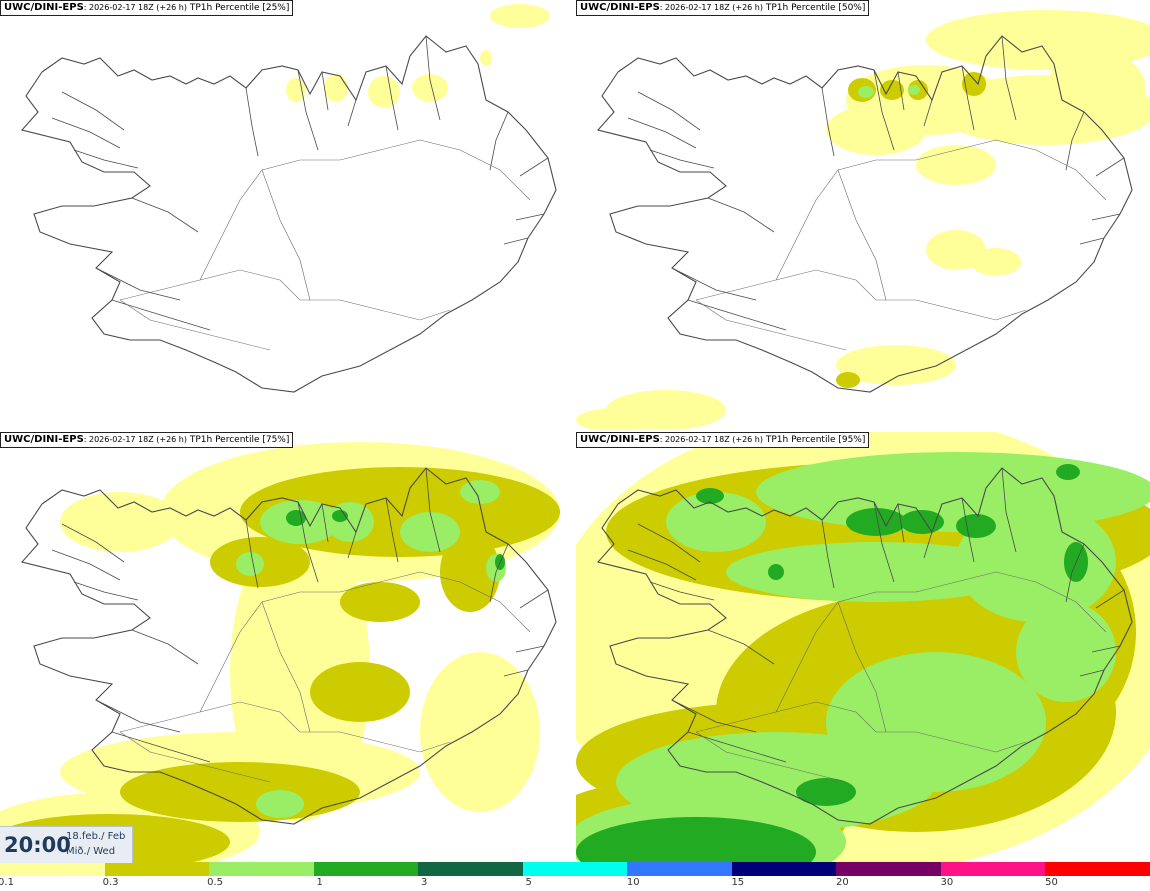 The height and width of the screenshot is (891, 1150). What do you see at coordinates (91, 851) in the screenshot?
I see `valid-date-line-2: Mið./ Wed` at bounding box center [91, 851].